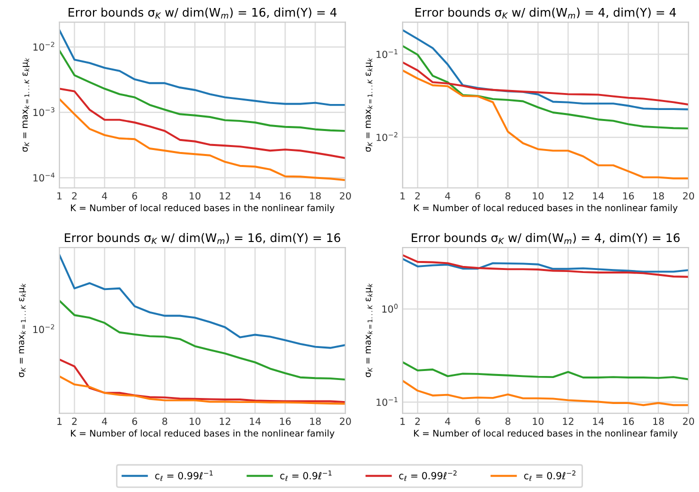 This screenshot has height=492, width=699. I want to click on legend-label: c$_{ℓ}$ = 0.9ℓ$^{−1}$, so click(306, 475).